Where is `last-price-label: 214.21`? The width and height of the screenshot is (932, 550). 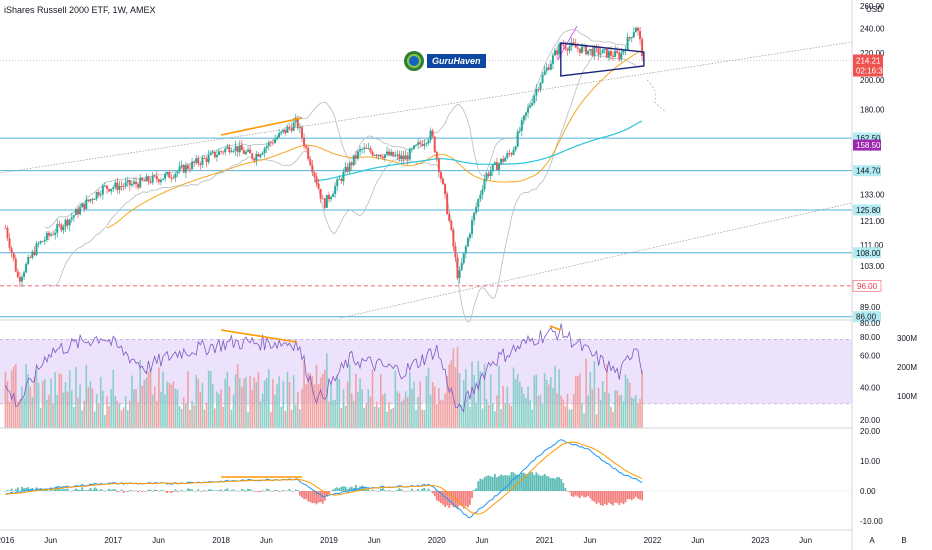
last-price-label: 214.21 is located at coordinates (868, 61).